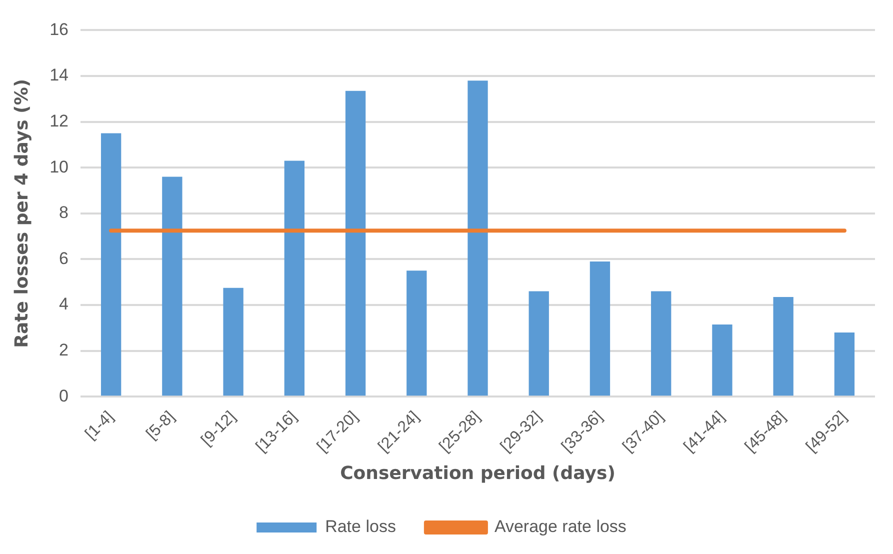 The width and height of the screenshot is (893, 554). Describe the element at coordinates (478, 473) in the screenshot. I see `x-axis-title: Conservation period (days)` at that location.